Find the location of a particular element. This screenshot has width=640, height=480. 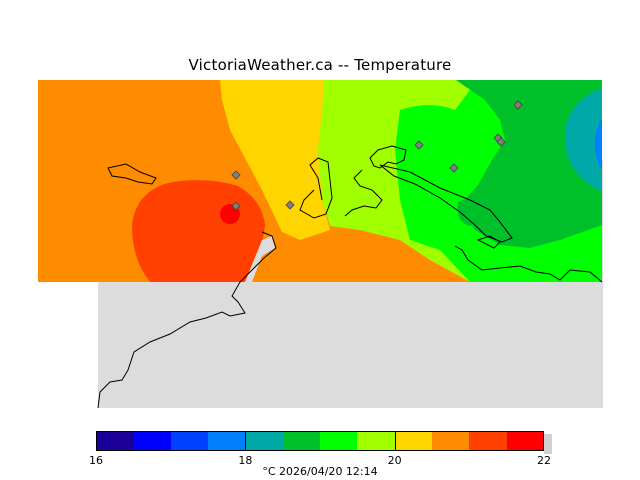

colorbar-caption: °C 2026/04/20 12:14 is located at coordinates (320, 471).